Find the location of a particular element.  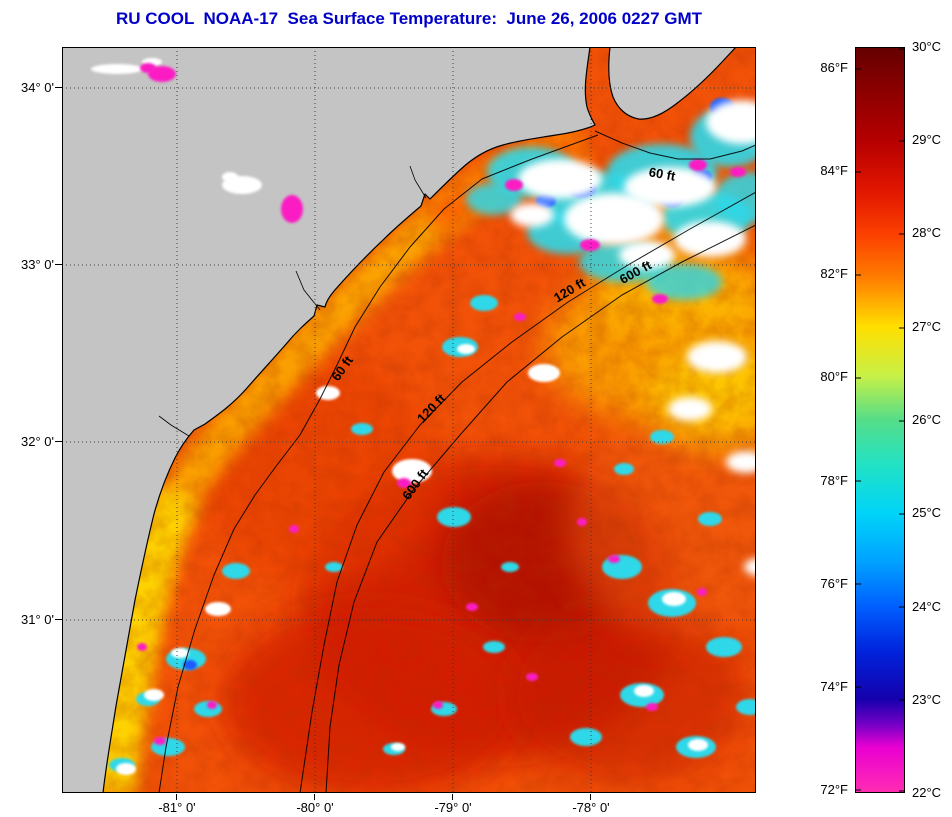

colorbar-f-label: 80°F is located at coordinates (834, 376).